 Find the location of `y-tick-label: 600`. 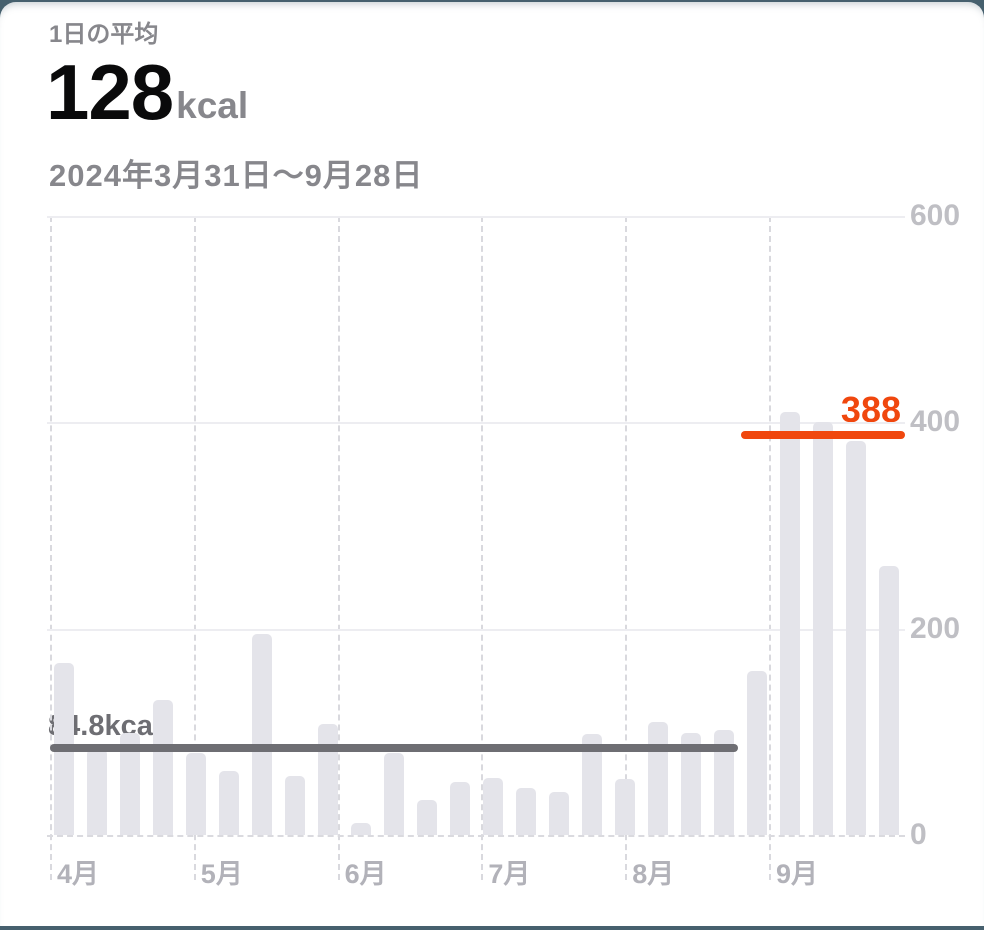

y-tick-label: 600 is located at coordinates (935, 215).